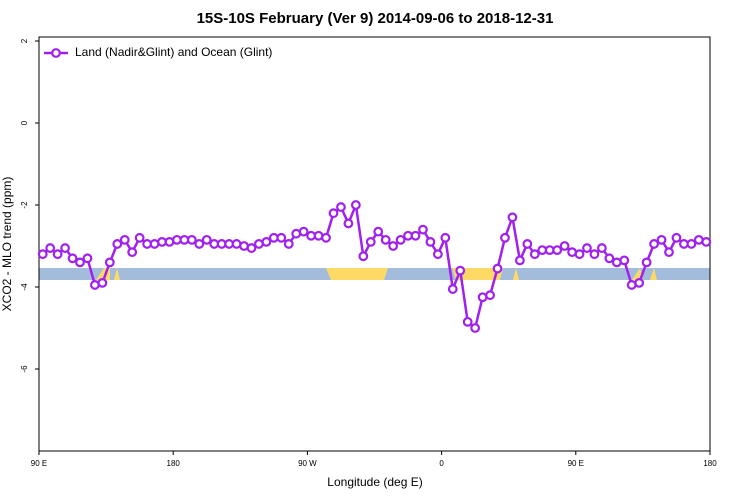 This screenshot has height=500, width=750. What do you see at coordinates (7, 244) in the screenshot?
I see `y-axis-label: XCO2 - MLO trend (ppm)` at bounding box center [7, 244].